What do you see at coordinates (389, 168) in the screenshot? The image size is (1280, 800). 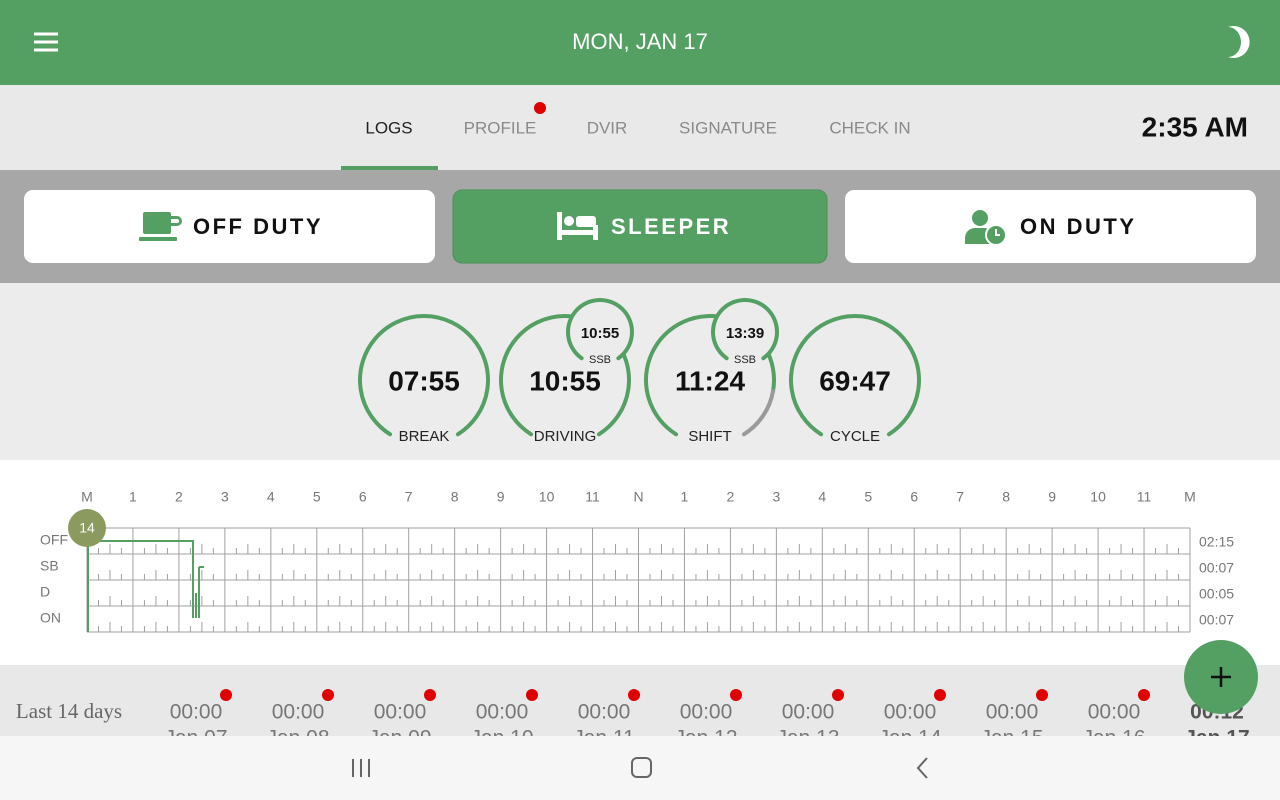 I see `active-tab-indicator` at bounding box center [389, 168].